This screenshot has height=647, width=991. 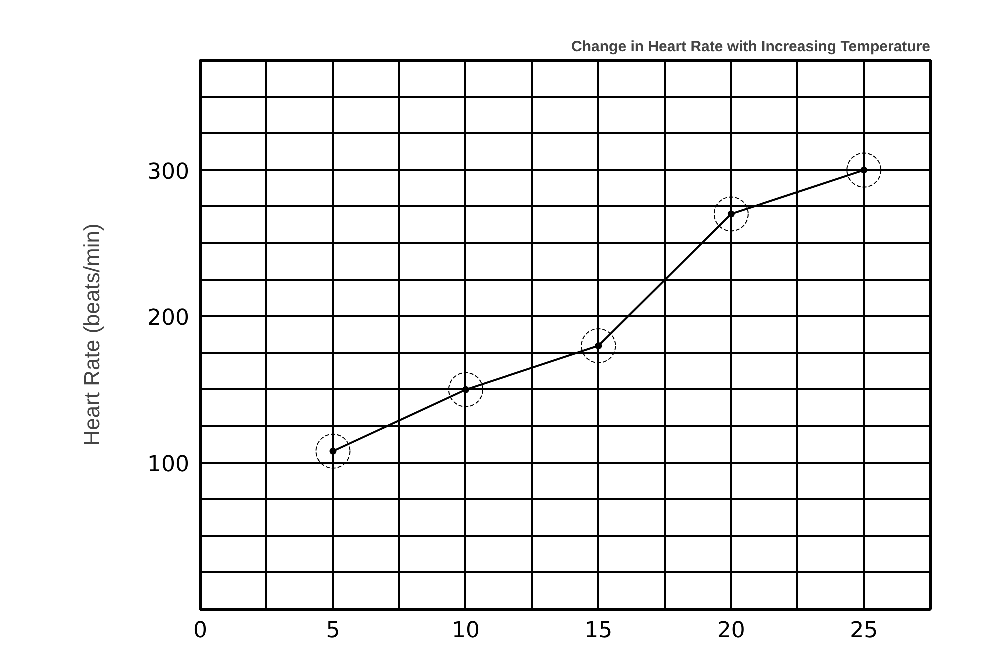 What do you see at coordinates (598, 631) in the screenshot?
I see `x-tick-label: 15` at bounding box center [598, 631].